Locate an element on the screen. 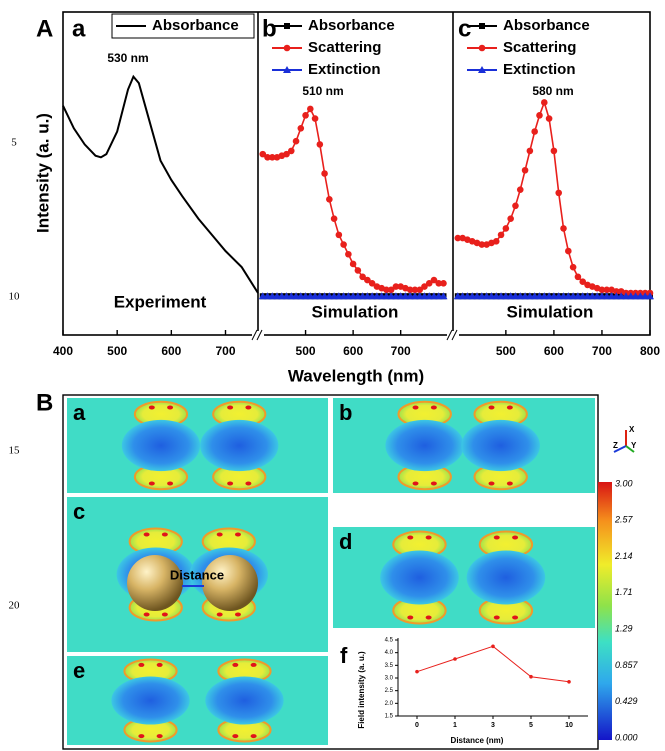 This screenshot has height=751, width=665. x-tick-label: 10 is located at coordinates (569, 725).